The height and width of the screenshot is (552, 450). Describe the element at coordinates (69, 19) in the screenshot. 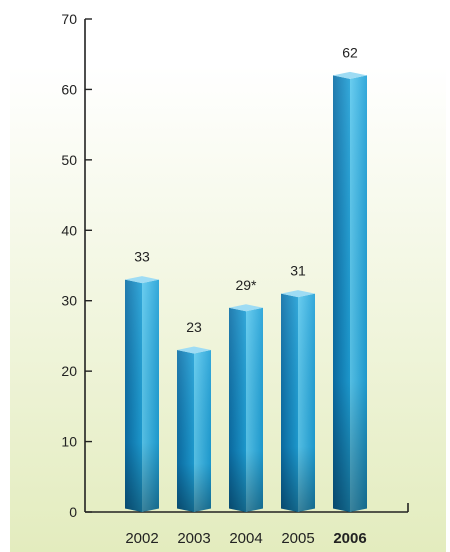

I see `y-tick-label: 70` at that location.